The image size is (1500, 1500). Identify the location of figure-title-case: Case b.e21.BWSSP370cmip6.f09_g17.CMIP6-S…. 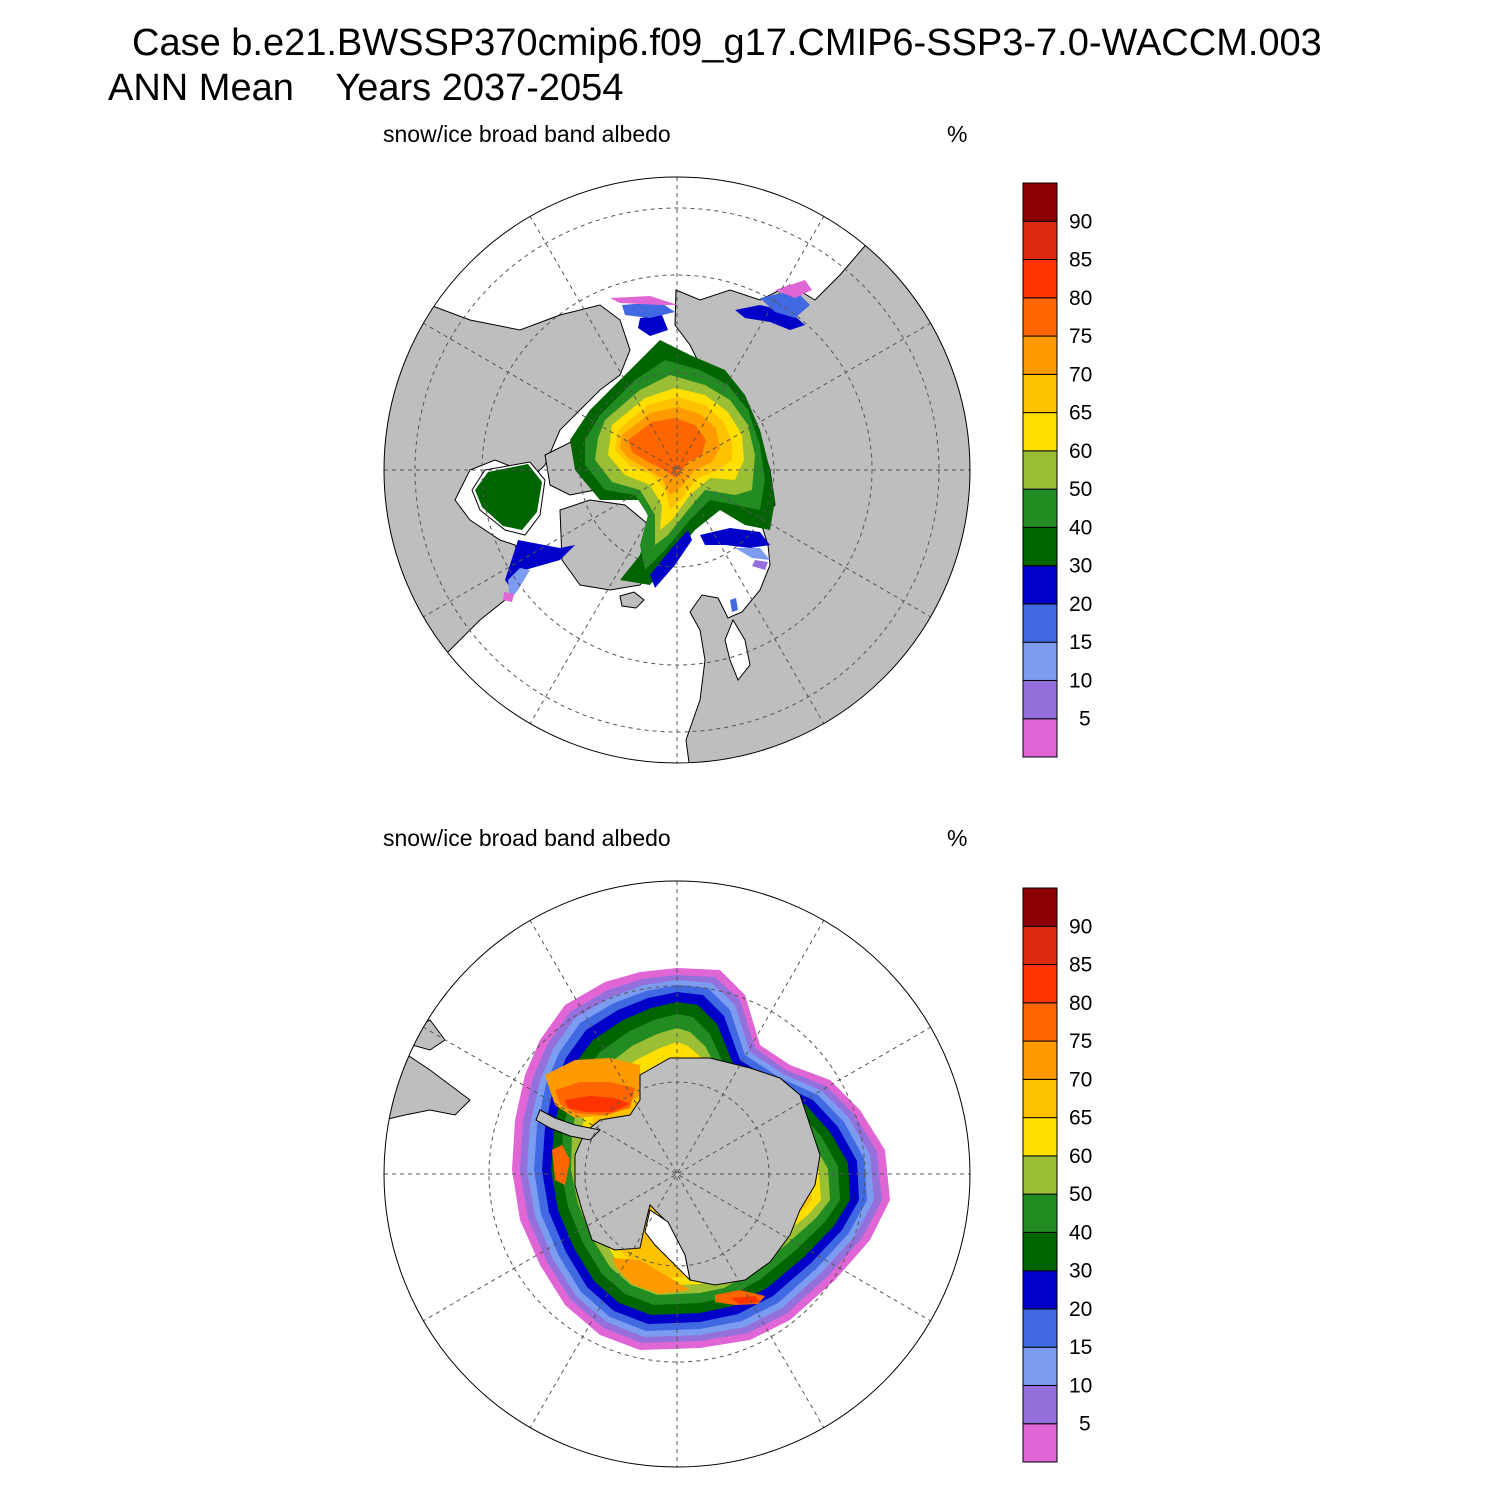
(727, 43).